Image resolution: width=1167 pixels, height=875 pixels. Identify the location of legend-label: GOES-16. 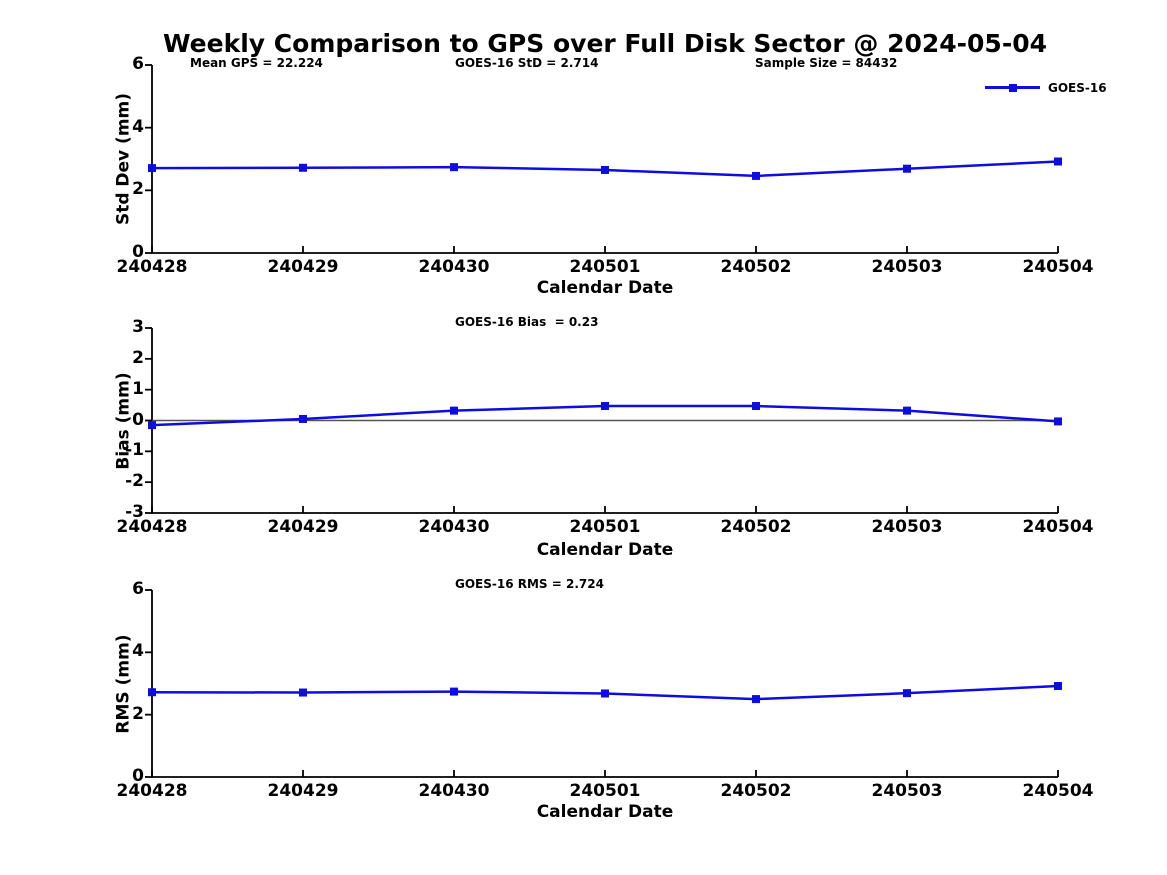
(1077, 87).